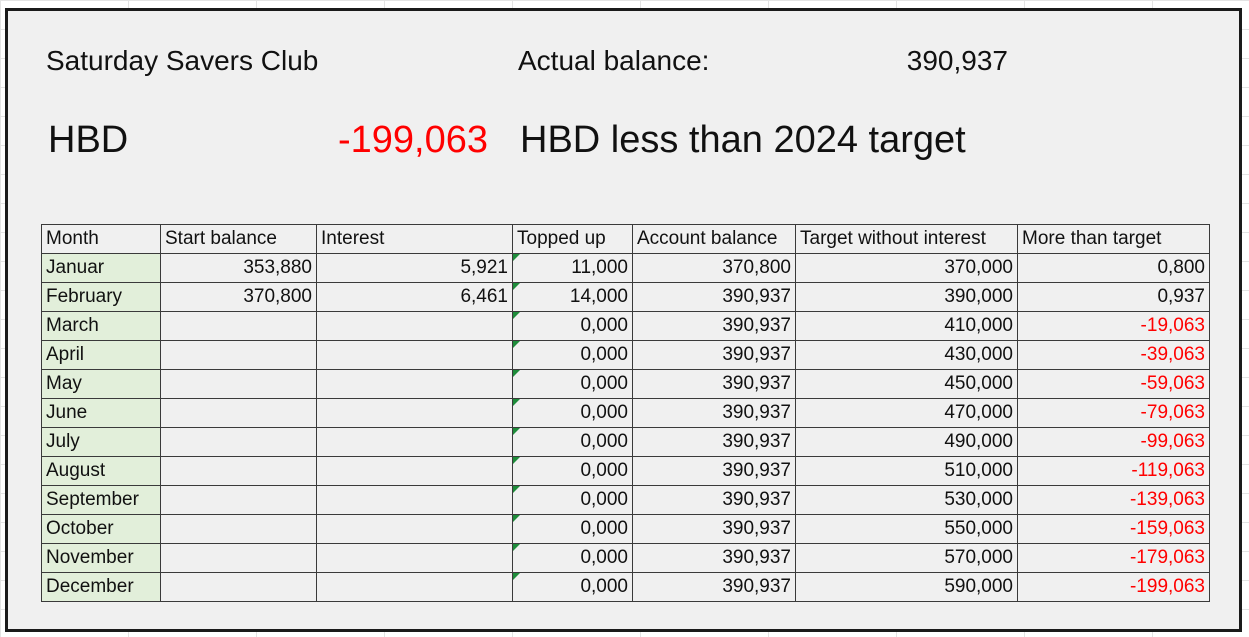 The image size is (1249, 637). What do you see at coordinates (101, 529) in the screenshot?
I see `month-cell: October` at bounding box center [101, 529].